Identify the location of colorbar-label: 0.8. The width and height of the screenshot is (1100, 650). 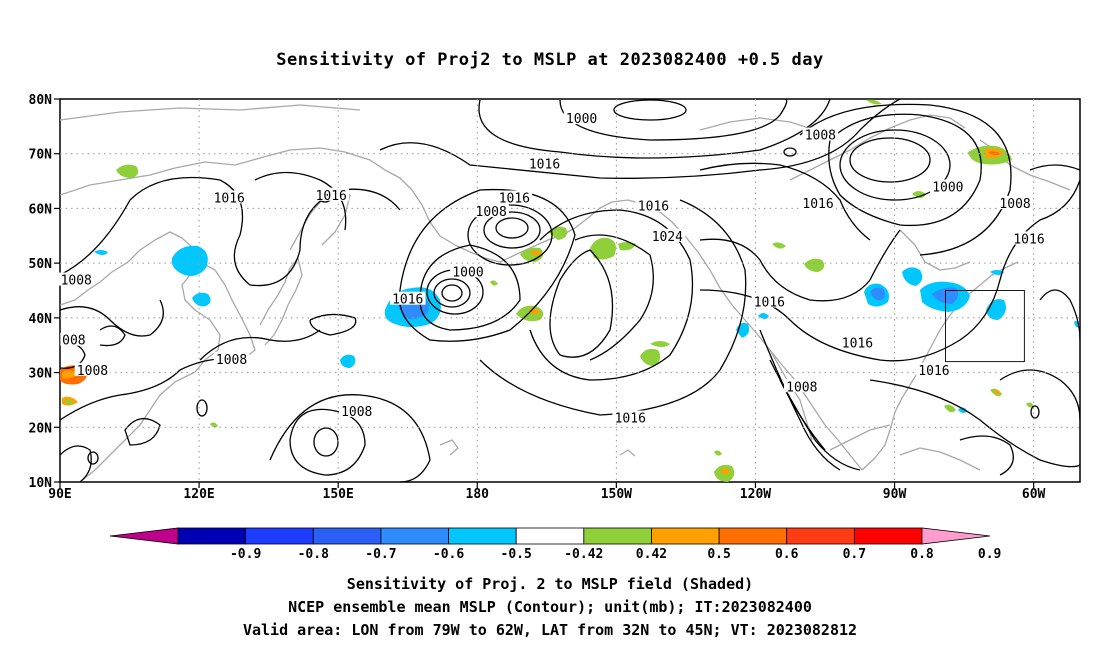
(922, 554).